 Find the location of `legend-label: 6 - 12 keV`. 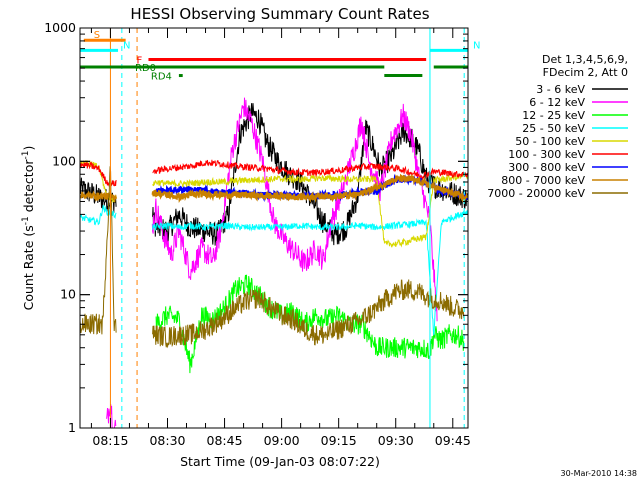

legend-label: 6 - 12 keV is located at coordinates (557, 102).